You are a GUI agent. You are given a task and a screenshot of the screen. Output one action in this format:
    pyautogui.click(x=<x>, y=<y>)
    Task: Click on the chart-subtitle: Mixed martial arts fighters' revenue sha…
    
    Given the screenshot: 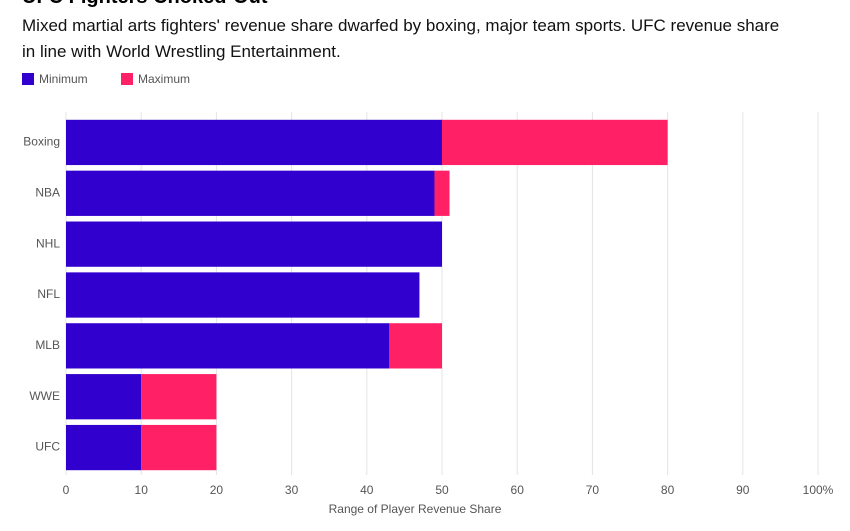 What is the action you would take?
    pyautogui.click(x=401, y=38)
    